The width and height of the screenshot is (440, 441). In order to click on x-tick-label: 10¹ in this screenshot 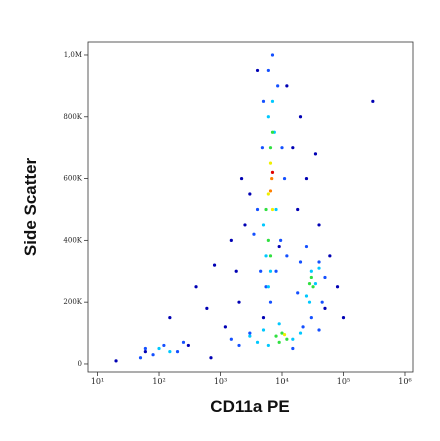, I will do `click(97, 381)`.